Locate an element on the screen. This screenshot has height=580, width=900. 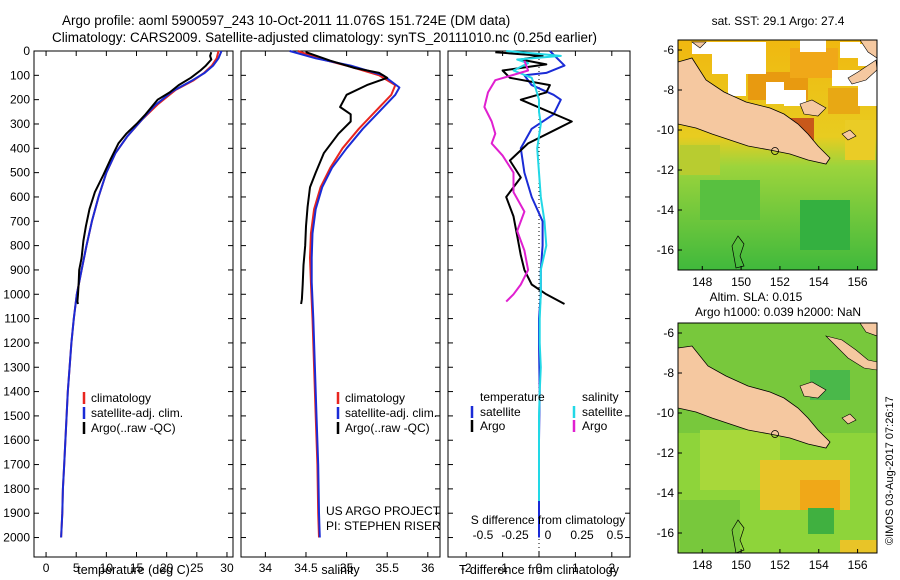
imos-timestamp: ©IMOS 03-Aug-2017 07:26:17 is located at coordinates (890, 470).